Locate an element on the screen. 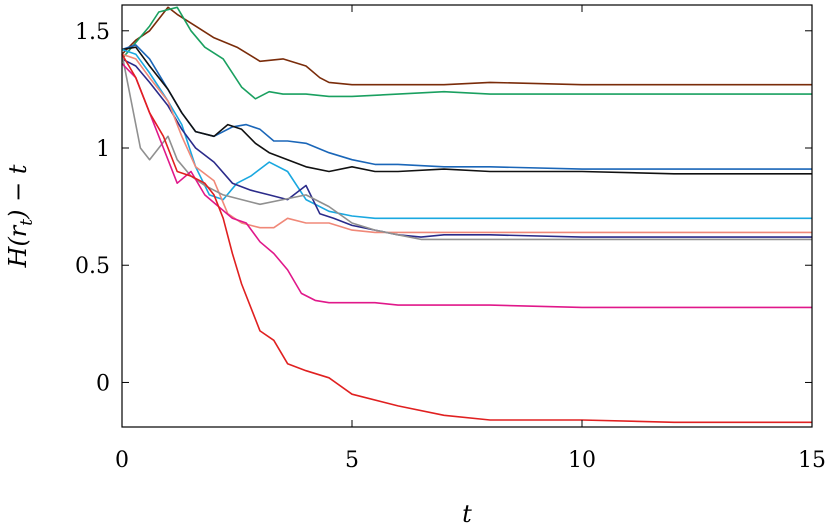 The height and width of the screenshot is (528, 830). y-axis-label: H(rt) − t is located at coordinates (20, 216).